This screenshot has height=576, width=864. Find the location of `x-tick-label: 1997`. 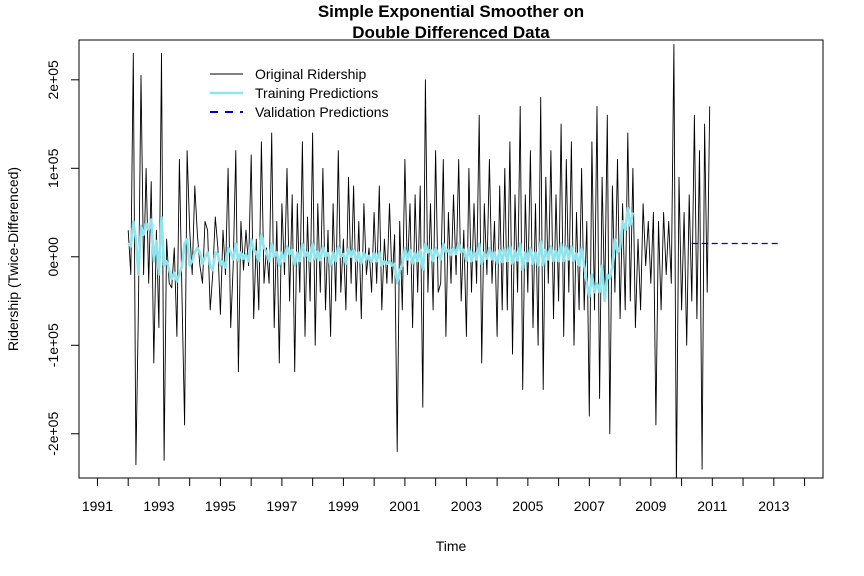

x-tick-label: 1997 is located at coordinates (281, 506).